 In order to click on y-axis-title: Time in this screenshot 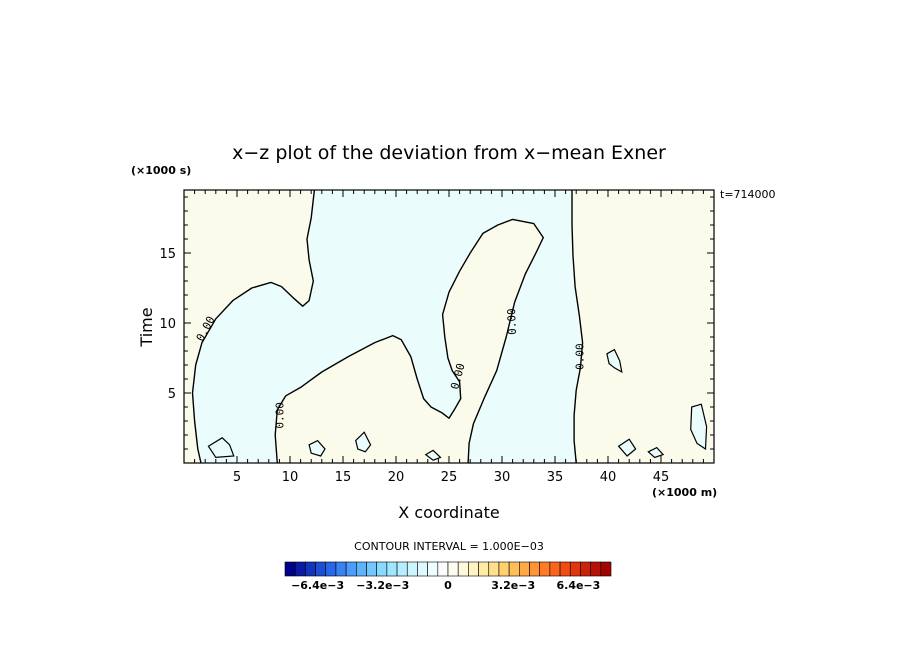, I will do `click(146, 327)`.